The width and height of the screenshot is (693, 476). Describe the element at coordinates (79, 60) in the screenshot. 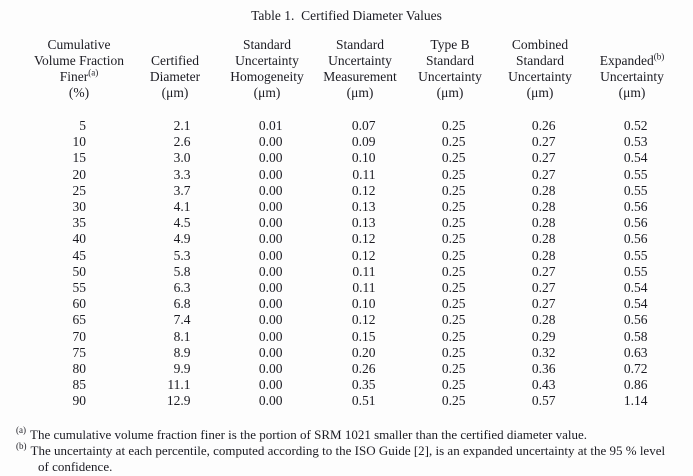

I see `header-line: Volume Fraction` at that location.